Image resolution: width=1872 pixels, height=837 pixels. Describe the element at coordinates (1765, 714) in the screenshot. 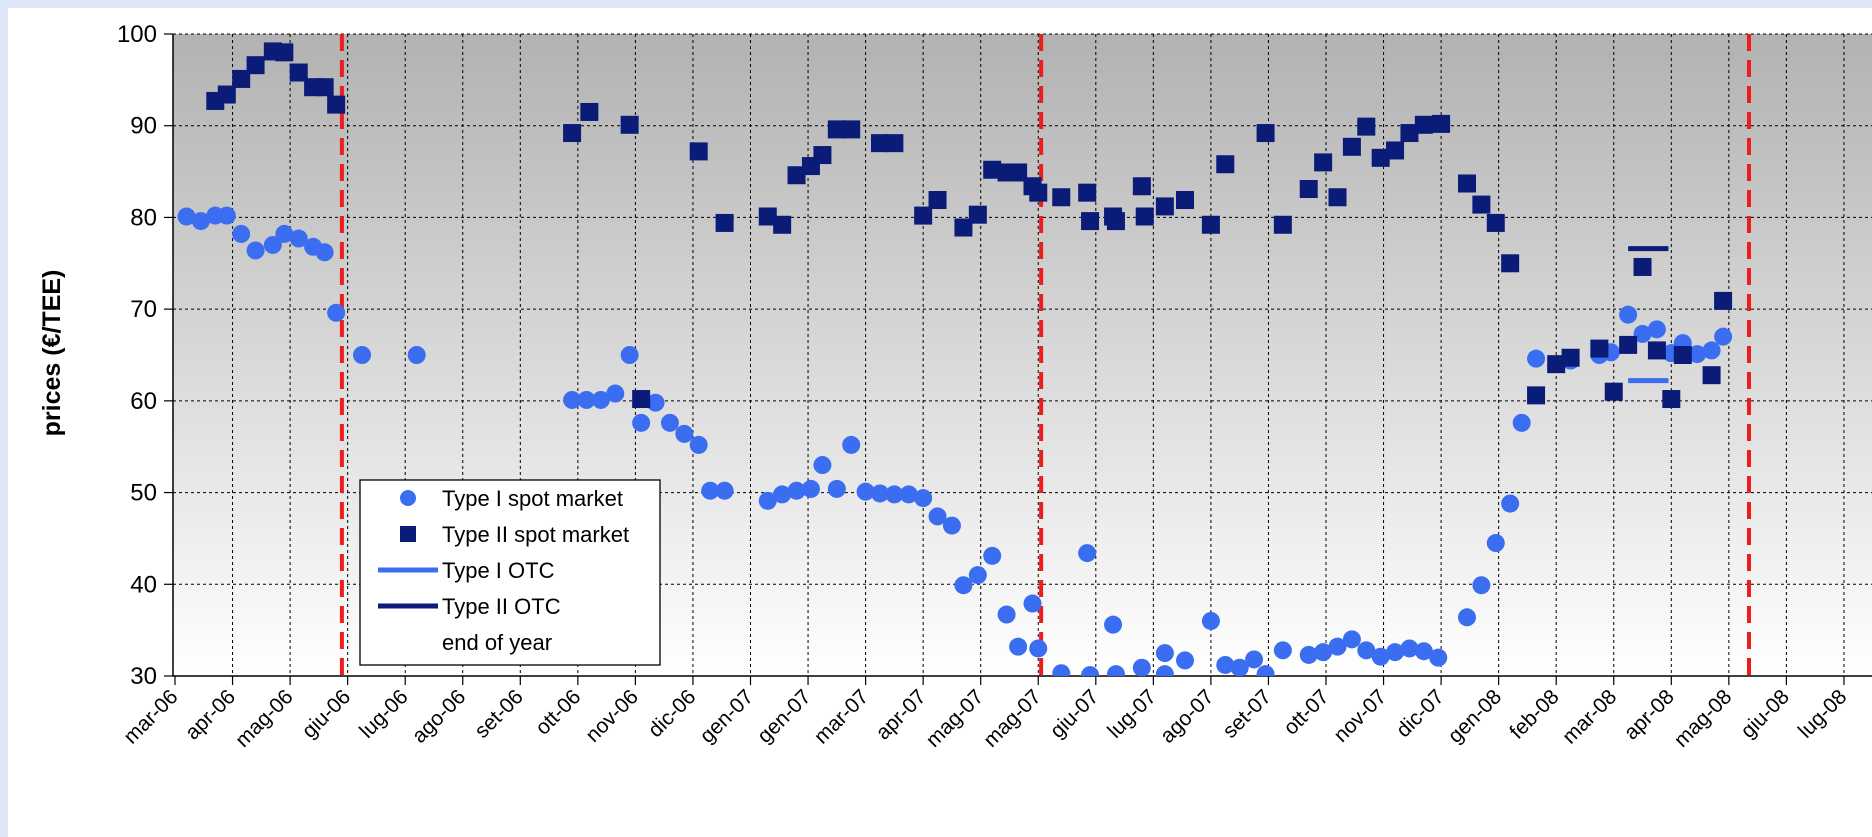

I see `x-tick-label: giu-08` at that location.